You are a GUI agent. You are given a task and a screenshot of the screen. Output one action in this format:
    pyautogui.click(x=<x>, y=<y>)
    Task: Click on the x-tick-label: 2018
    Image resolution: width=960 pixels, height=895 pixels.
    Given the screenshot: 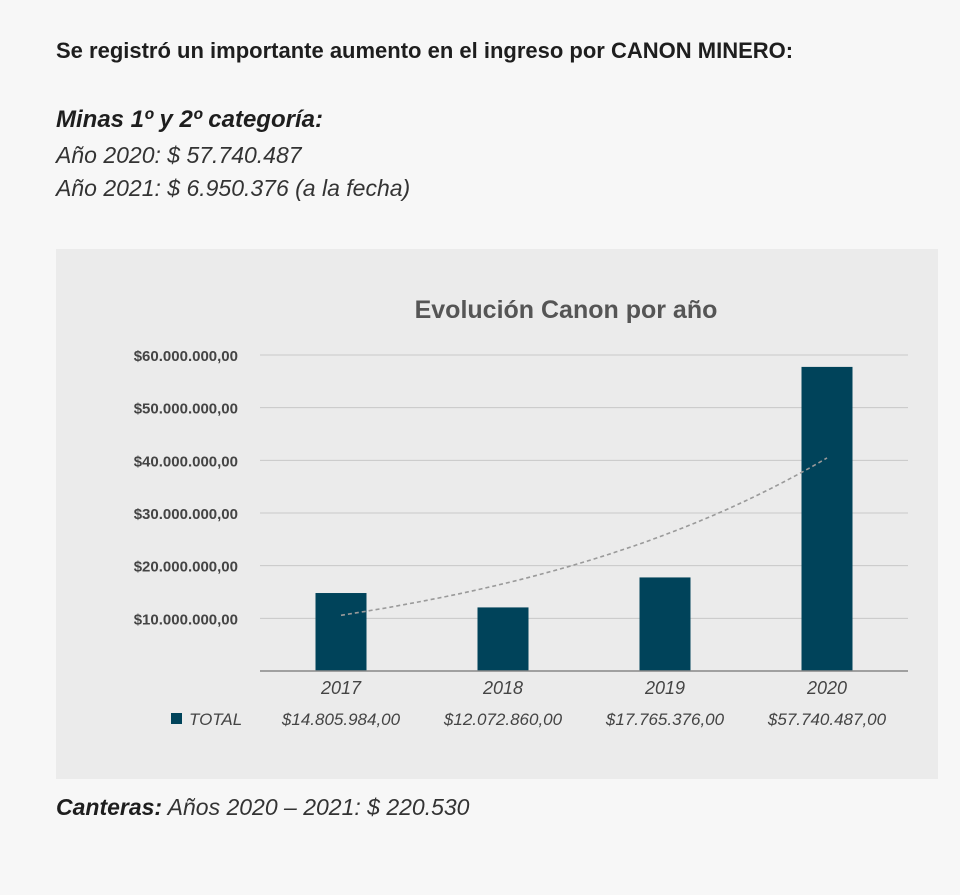 What is the action you would take?
    pyautogui.click(x=502, y=688)
    